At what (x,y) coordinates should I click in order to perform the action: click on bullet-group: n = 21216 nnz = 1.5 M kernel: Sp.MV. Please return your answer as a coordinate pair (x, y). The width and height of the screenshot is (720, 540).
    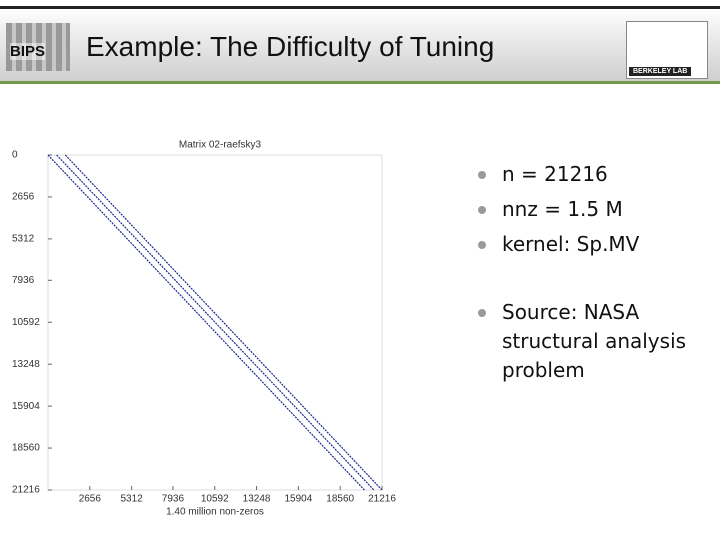
    Looking at the image, I should click on (593, 212).